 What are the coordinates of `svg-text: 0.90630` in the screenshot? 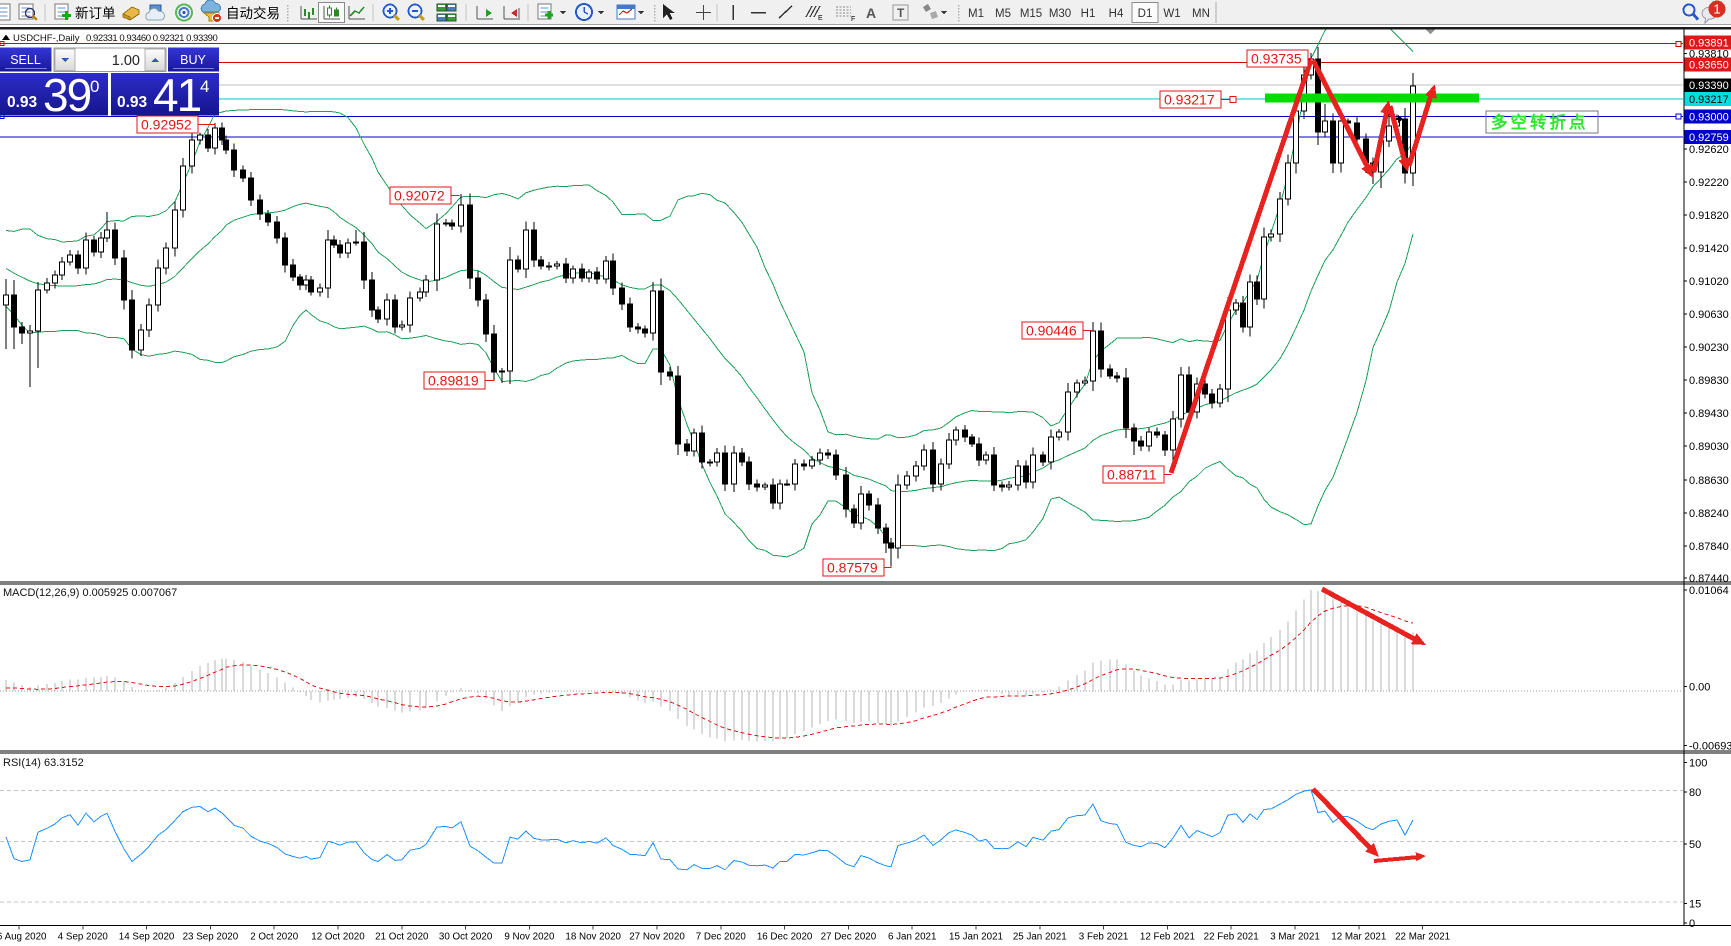 It's located at (1709, 315).